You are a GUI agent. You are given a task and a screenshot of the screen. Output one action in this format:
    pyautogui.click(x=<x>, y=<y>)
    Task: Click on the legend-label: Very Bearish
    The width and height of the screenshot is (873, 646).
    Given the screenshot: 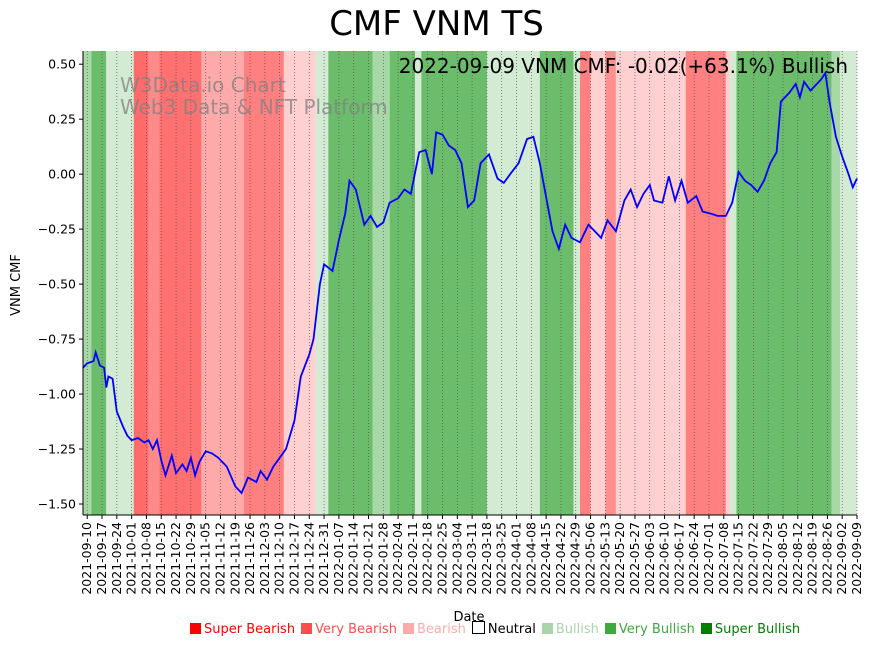 What is the action you would take?
    pyautogui.click(x=356, y=629)
    